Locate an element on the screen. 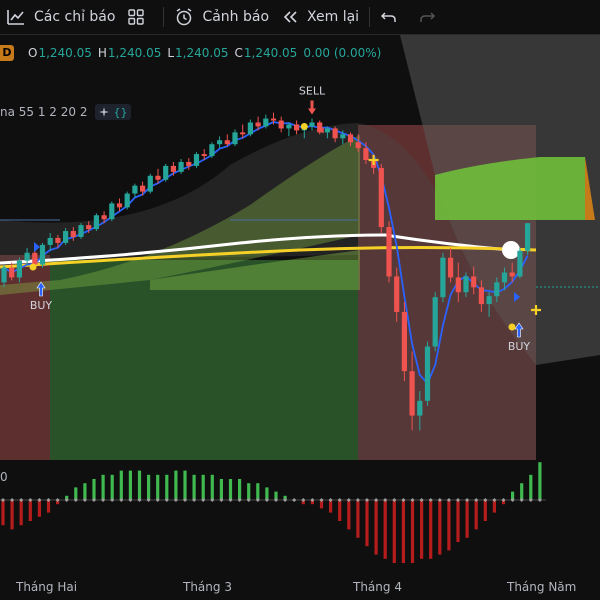 This screenshot has width=600, height=600. low-value: 1,240.05 is located at coordinates (202, 53).